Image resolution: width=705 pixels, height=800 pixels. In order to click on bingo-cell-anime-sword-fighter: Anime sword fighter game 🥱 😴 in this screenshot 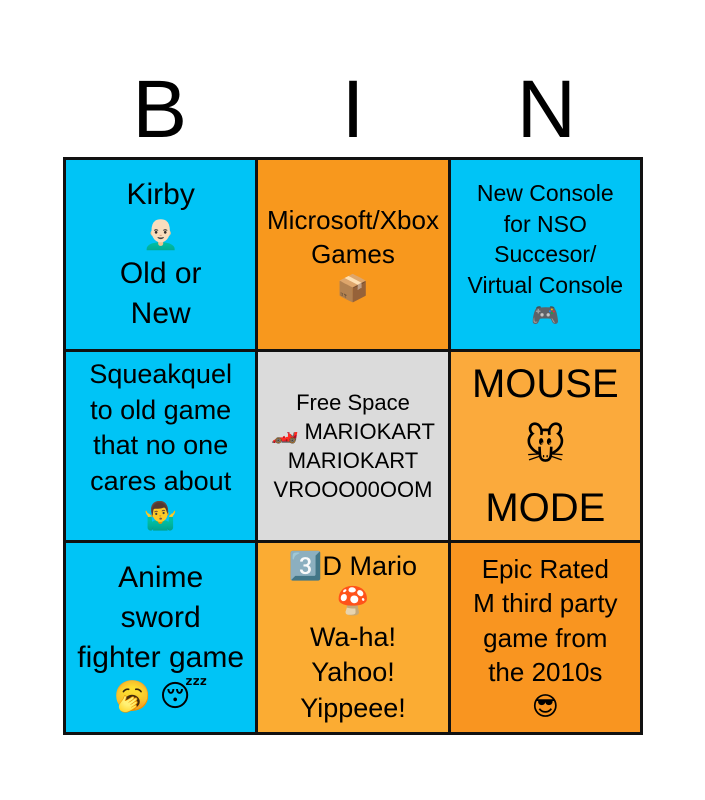, I will do `click(161, 637)`.